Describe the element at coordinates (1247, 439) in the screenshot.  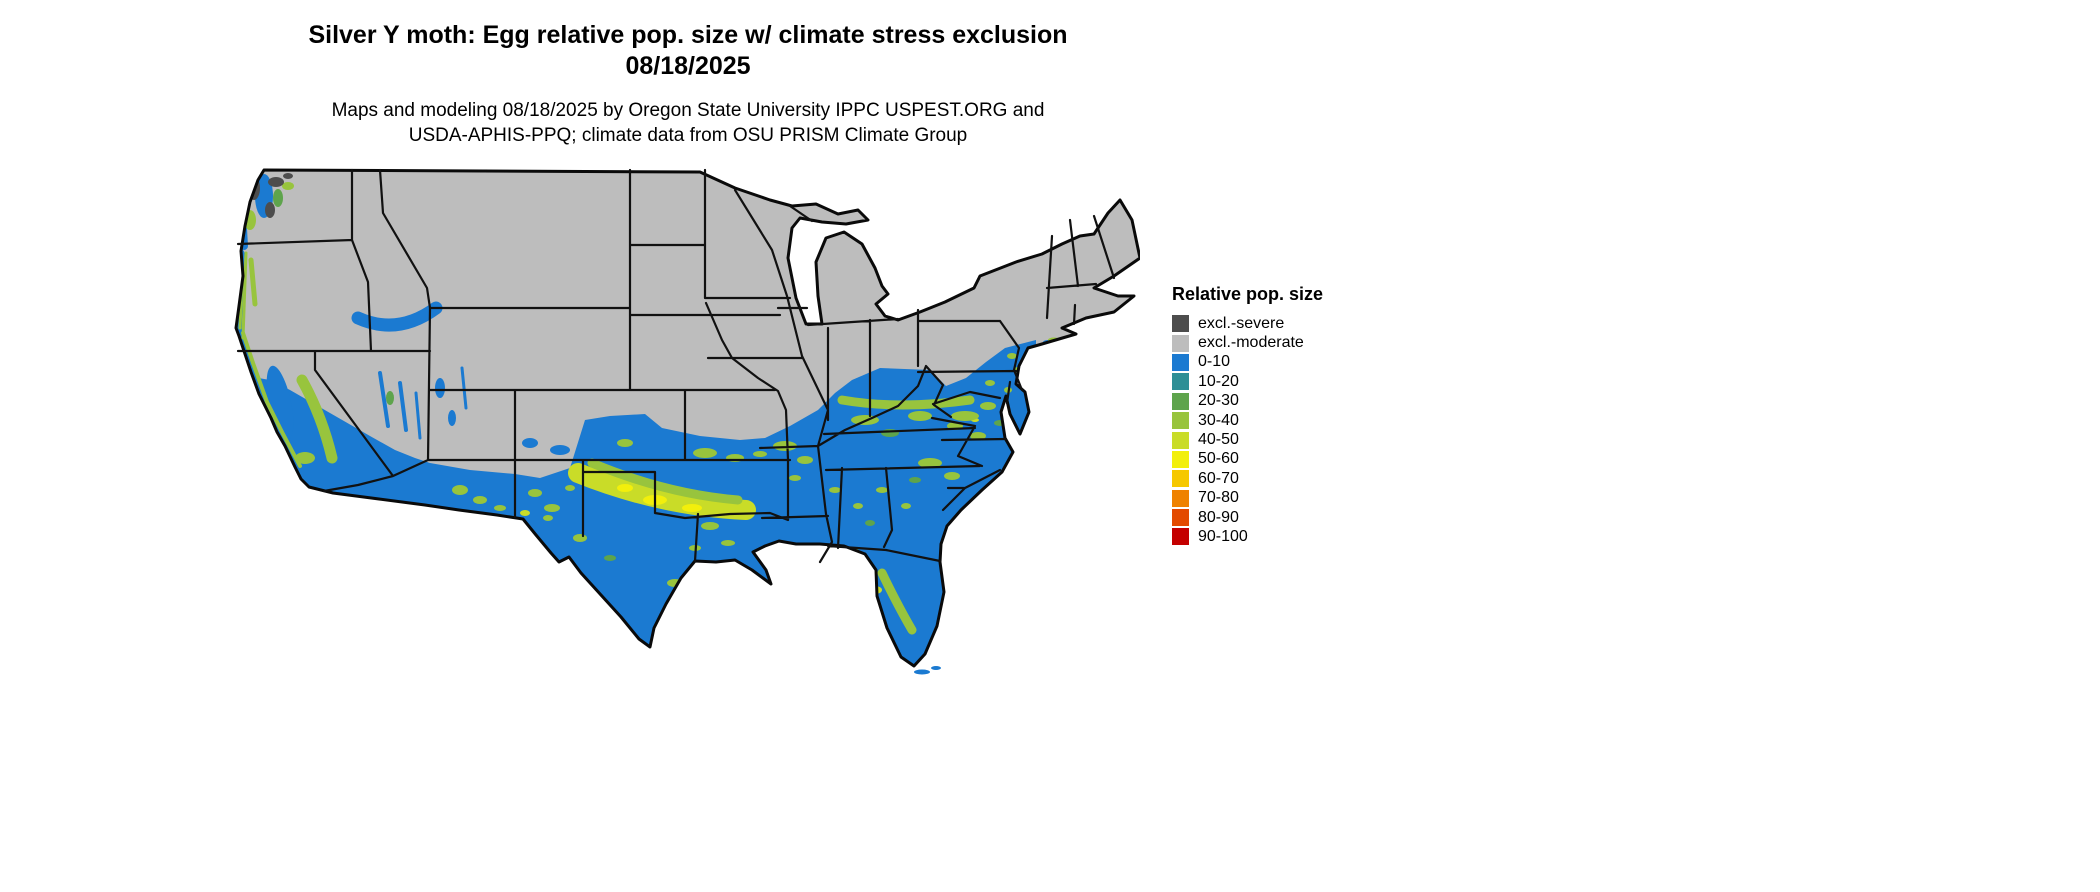
I see `legend-row: 40-50` at that location.